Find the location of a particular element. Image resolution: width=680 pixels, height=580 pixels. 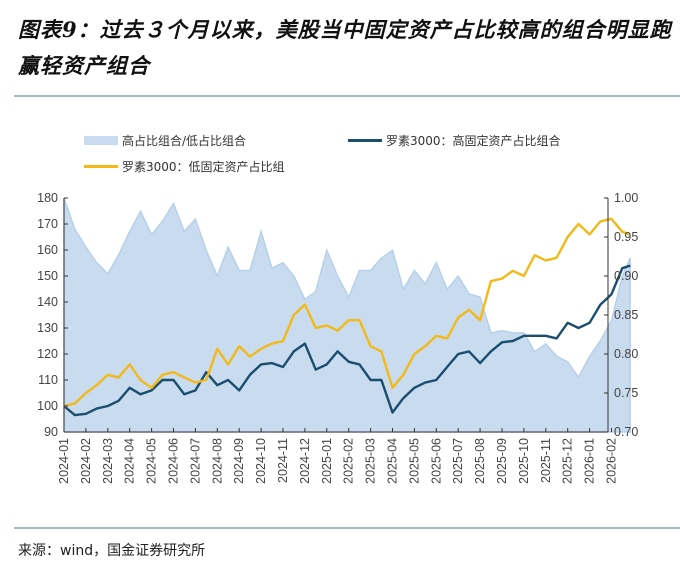

x-tick-label: 2025-09 is located at coordinates (502, 461).